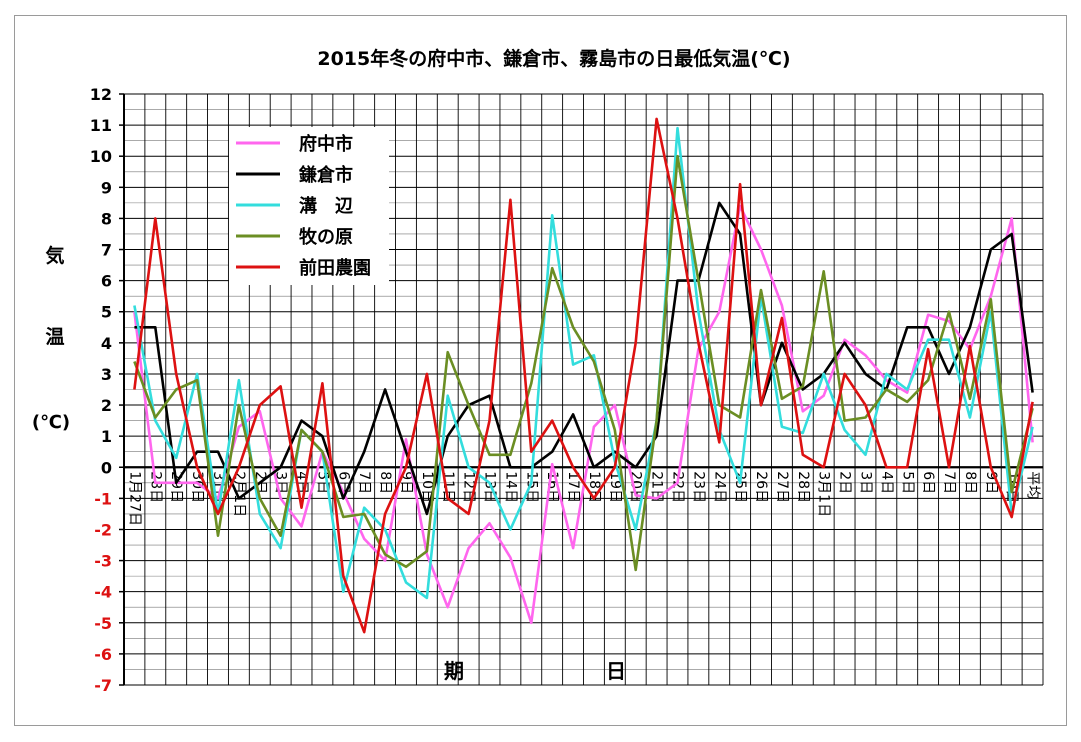  Describe the element at coordinates (615, 487) in the screenshot. I see `x-tick-label: 19日` at that location.